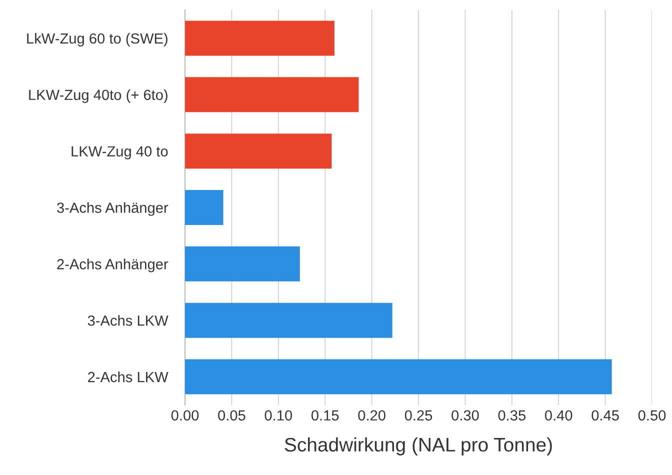 The image size is (672, 475). I want to click on x-tick-label: 0.35, so click(512, 415).